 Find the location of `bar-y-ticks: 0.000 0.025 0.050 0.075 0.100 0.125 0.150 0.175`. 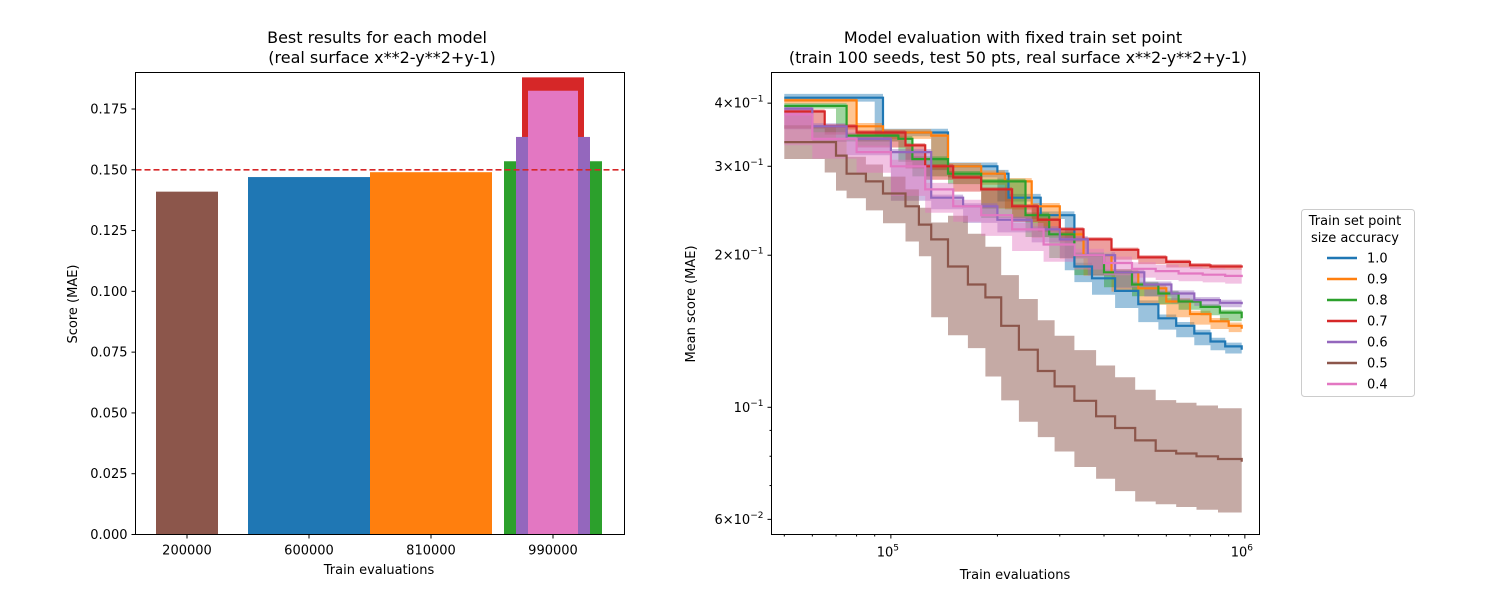

bar-y-ticks: 0.000 0.025 0.050 0.075 0.100 0.125 0.150 0.175 is located at coordinates (113, 322).